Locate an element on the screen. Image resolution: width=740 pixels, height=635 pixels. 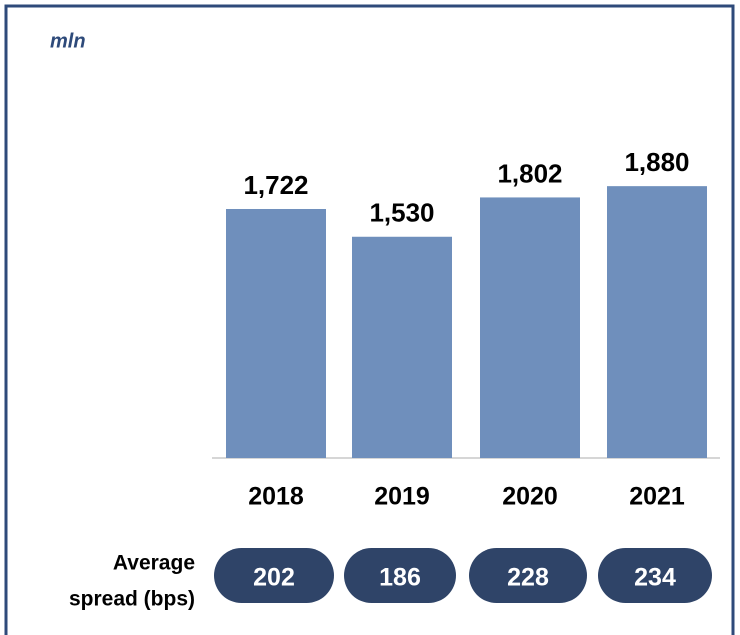
value-label: 1,802 is located at coordinates (529, 173).